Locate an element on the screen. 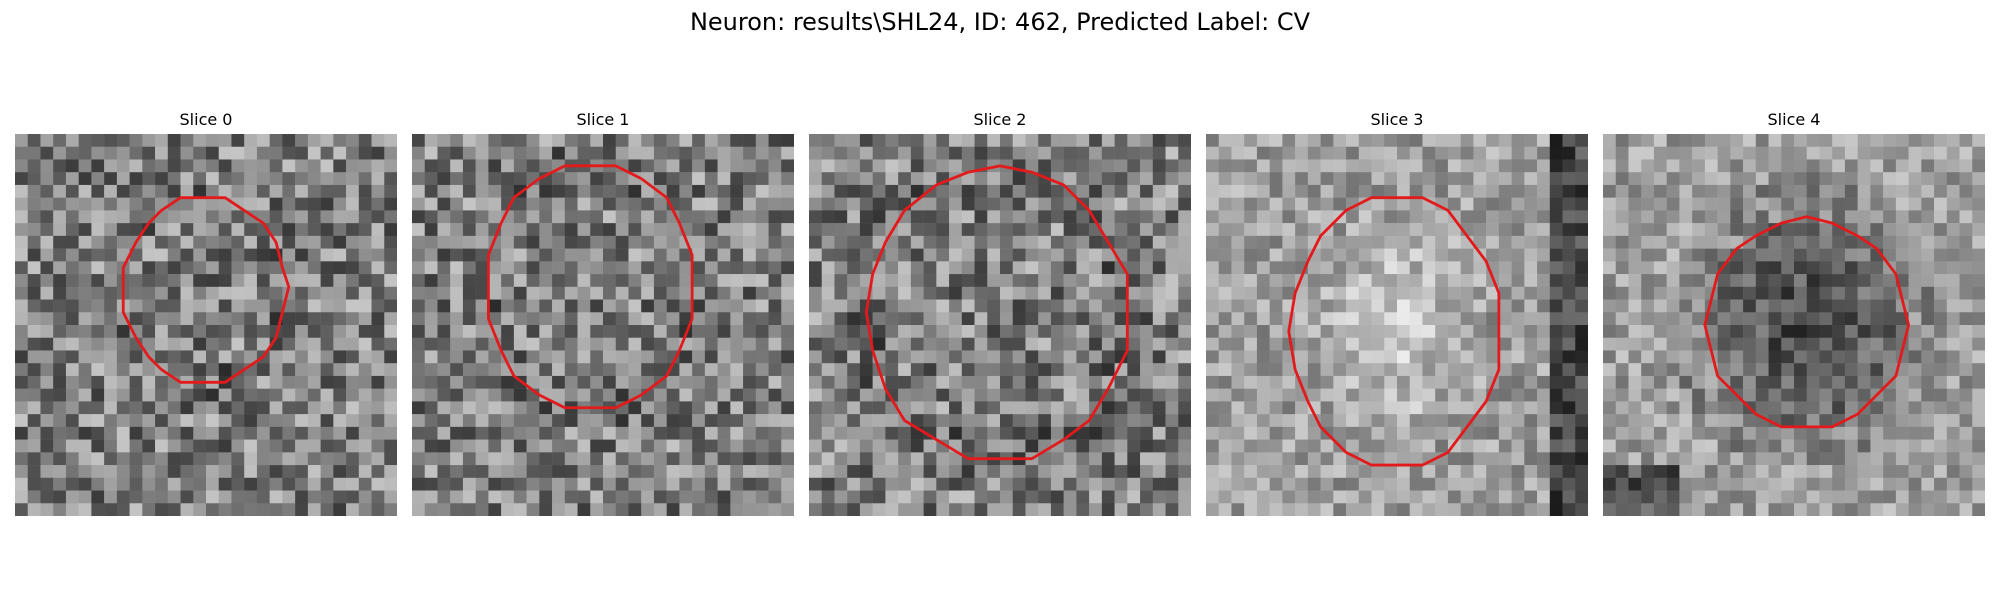  slice-title-3: Slice 3 is located at coordinates (1397, 119).